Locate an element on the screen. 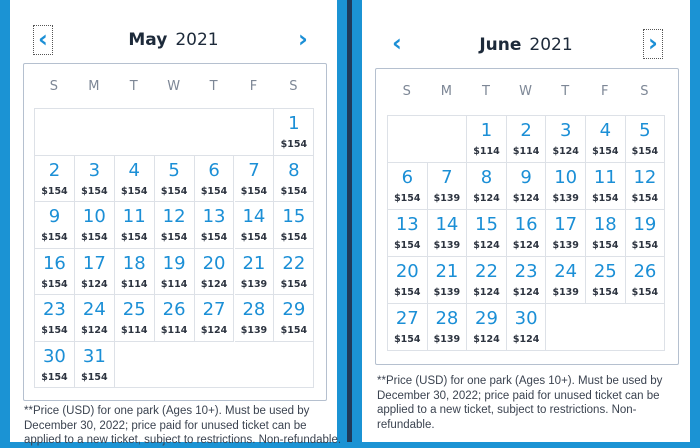 This screenshot has width=700, height=448. date-cell: 23 $124 is located at coordinates (526, 280).